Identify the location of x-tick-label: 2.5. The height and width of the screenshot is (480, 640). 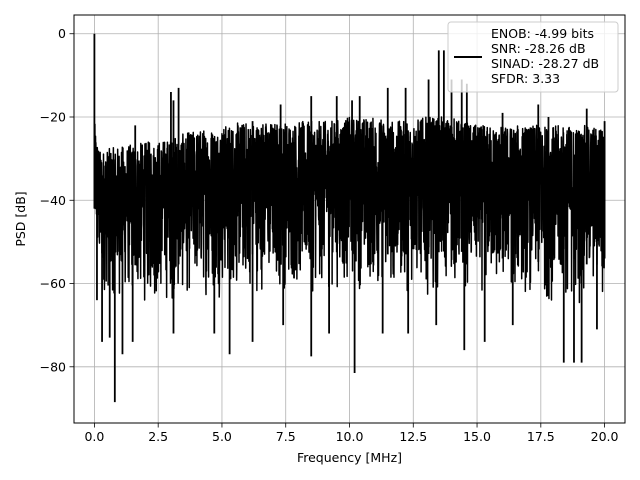
(158, 436).